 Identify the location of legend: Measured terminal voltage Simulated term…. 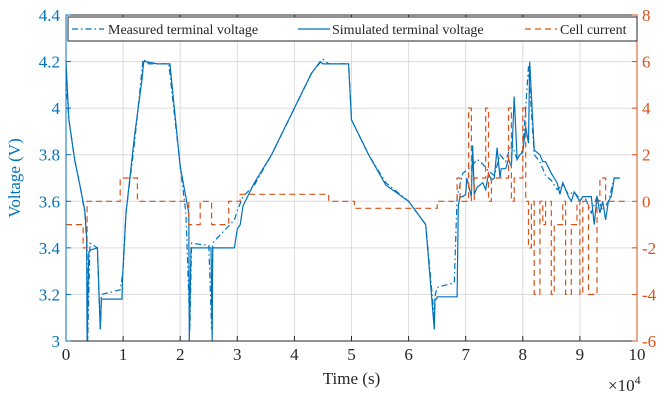
(352, 29).